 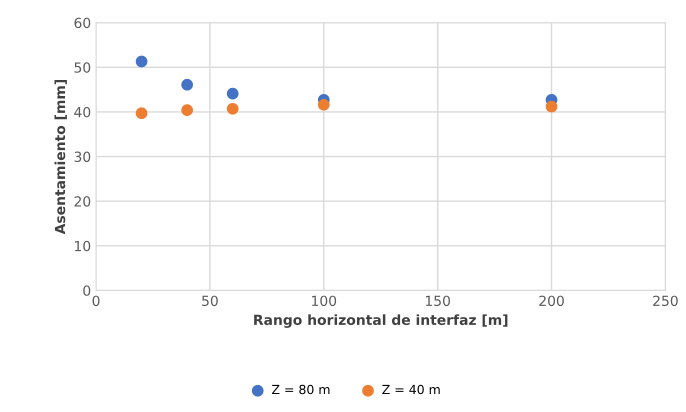 I want to click on legend-label: Z = 40 m, so click(x=411, y=389).